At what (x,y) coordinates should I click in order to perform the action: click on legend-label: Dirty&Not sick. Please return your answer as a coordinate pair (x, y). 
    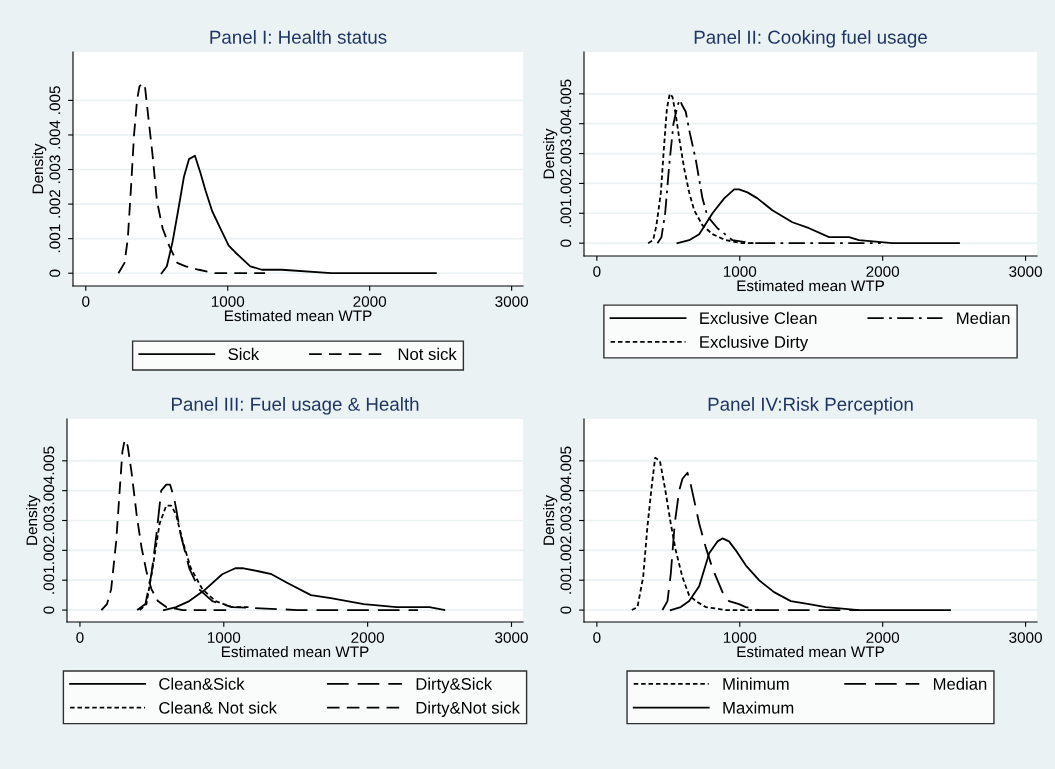
    Looking at the image, I should click on (468, 709).